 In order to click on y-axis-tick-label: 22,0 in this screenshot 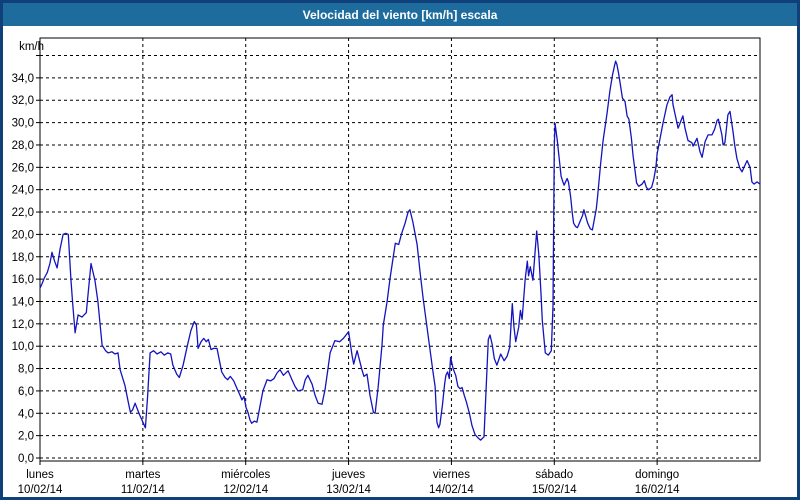, I will do `click(23, 213)`.